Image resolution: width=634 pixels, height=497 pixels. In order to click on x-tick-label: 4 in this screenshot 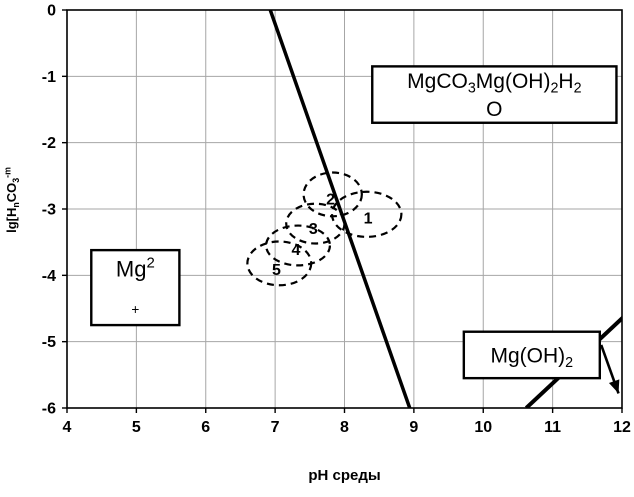, I will do `click(67, 427)`.